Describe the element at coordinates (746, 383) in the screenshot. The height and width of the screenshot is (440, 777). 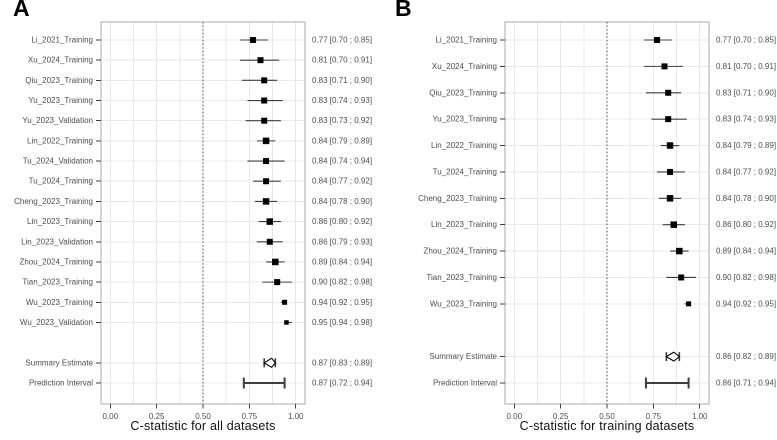
I see `estimate-text: 0.86 [0.71 ; 0.94]` at that location.